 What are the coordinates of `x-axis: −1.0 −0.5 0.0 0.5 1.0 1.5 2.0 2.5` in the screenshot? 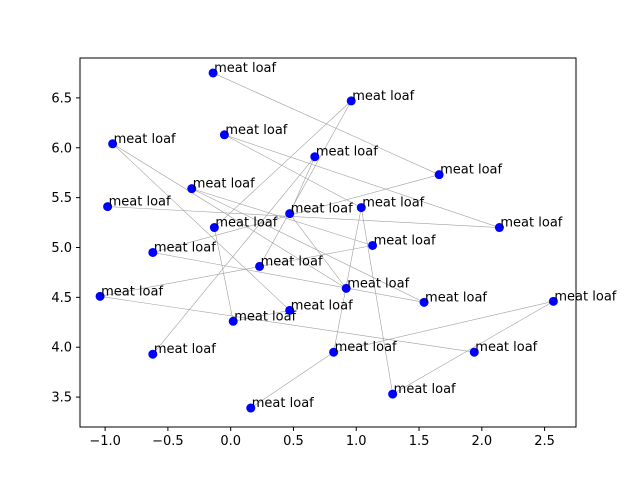 It's located at (322, 438).